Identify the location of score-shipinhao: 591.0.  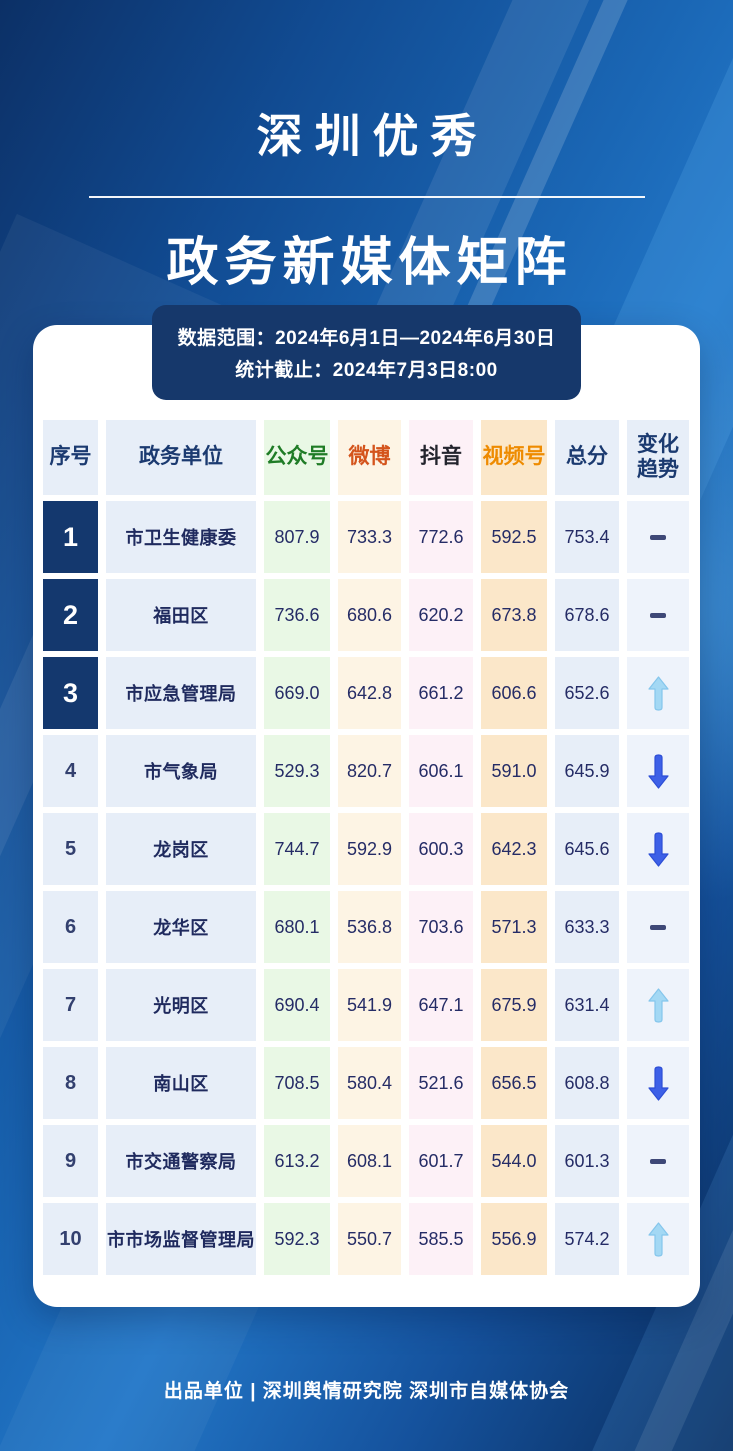
(514, 771).